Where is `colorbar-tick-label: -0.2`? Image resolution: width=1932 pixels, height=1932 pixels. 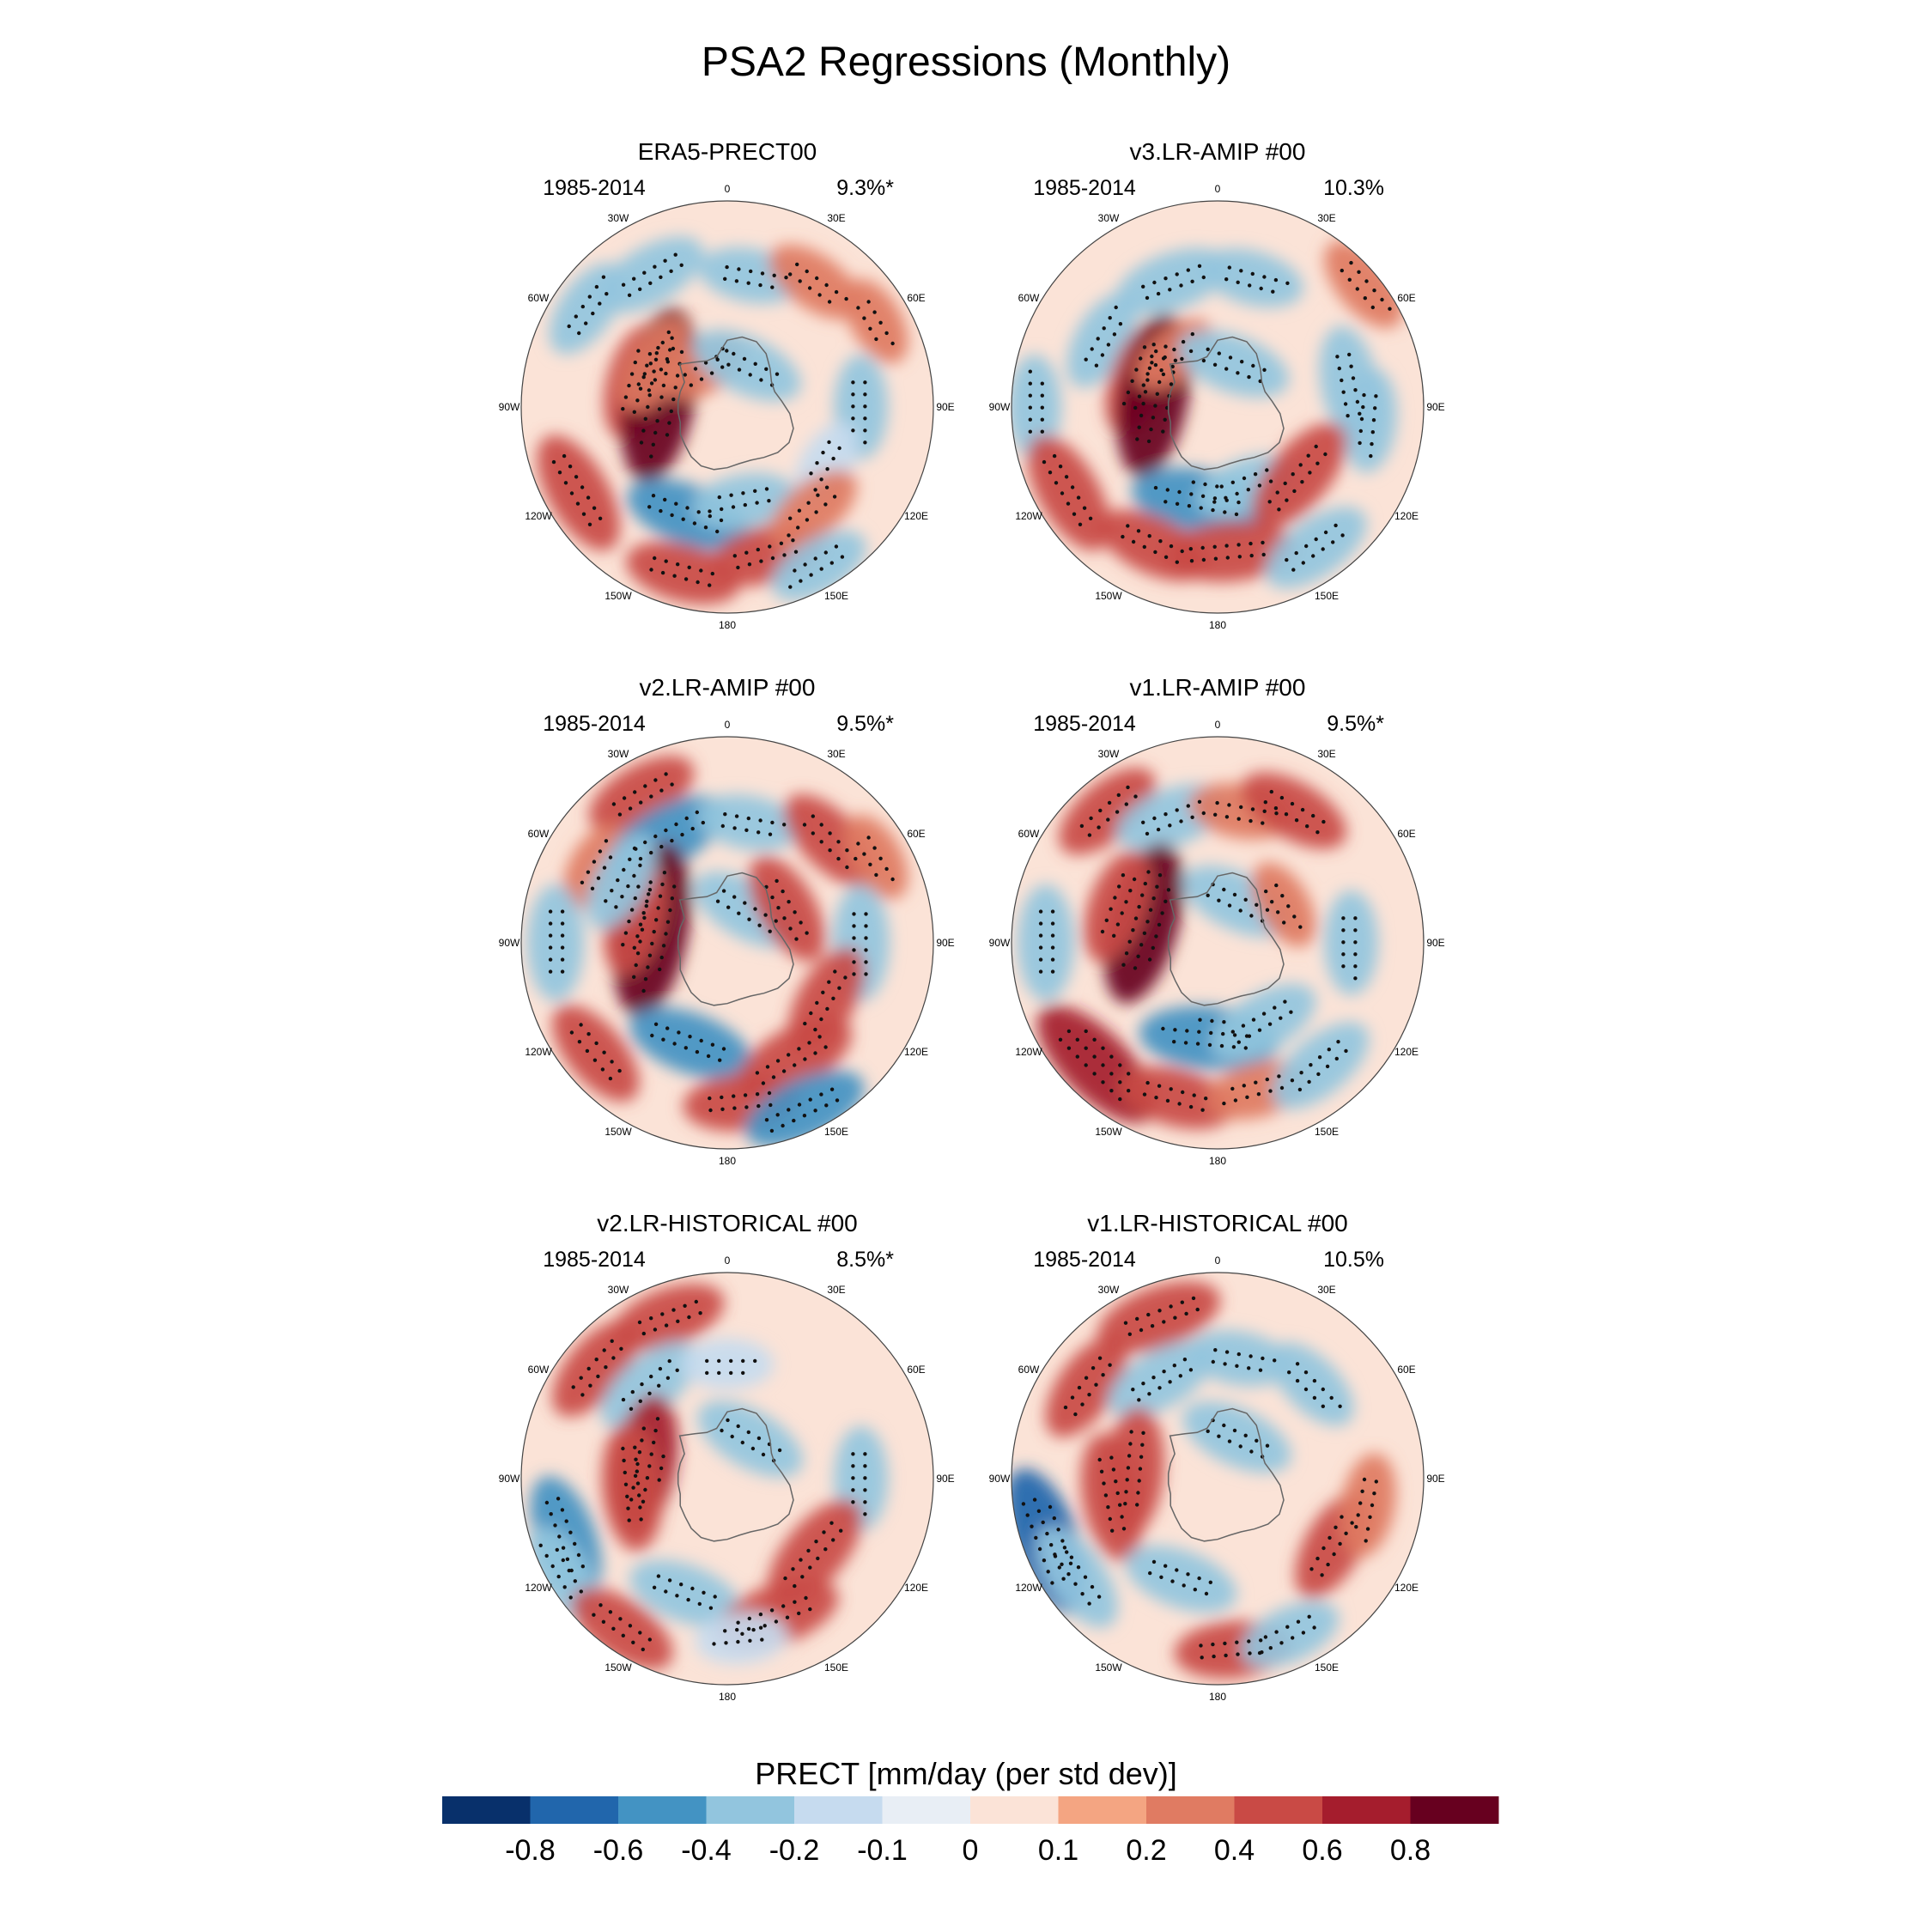 colorbar-tick-label: -0.2 is located at coordinates (794, 1850).